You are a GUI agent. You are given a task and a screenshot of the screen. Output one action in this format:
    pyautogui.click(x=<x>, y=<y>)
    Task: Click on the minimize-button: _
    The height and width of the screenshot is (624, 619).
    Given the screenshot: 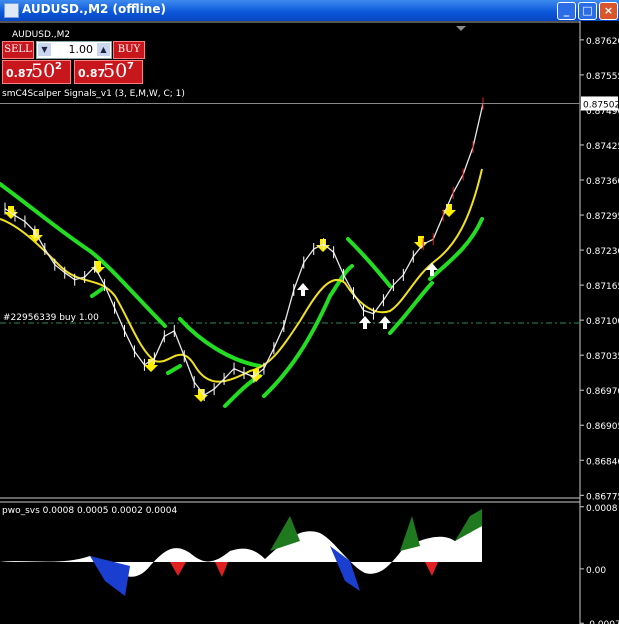 What is the action you would take?
    pyautogui.click(x=566, y=11)
    